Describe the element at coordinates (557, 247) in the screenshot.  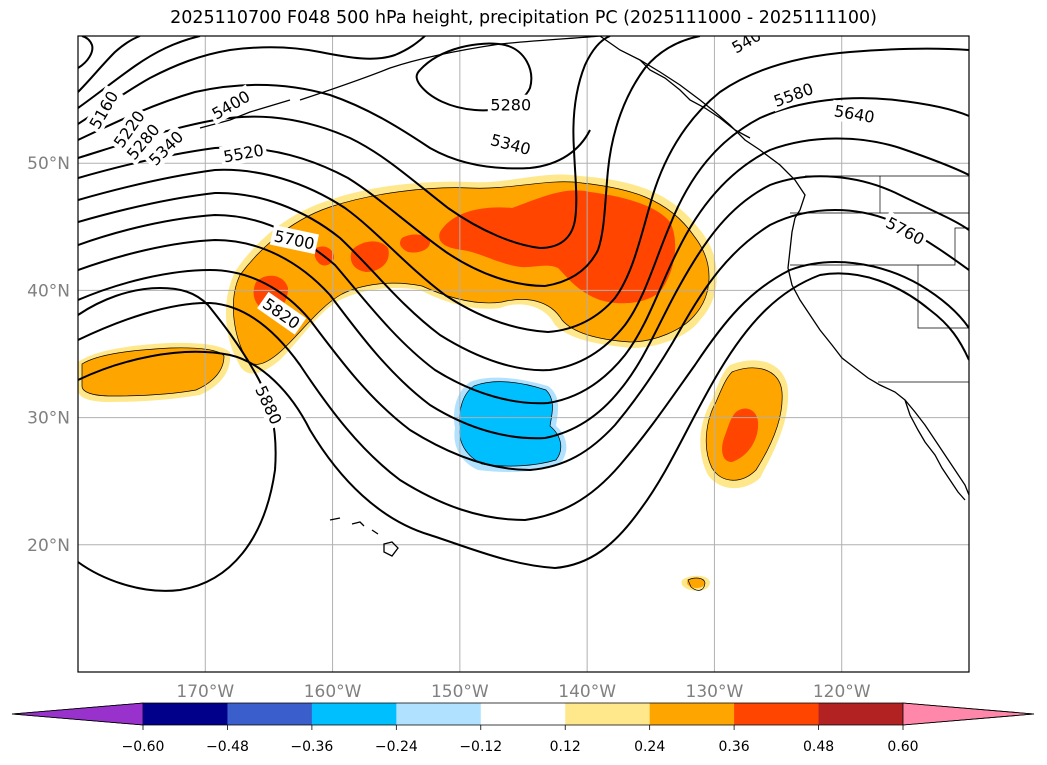
I see `precip-core-red-main` at that location.